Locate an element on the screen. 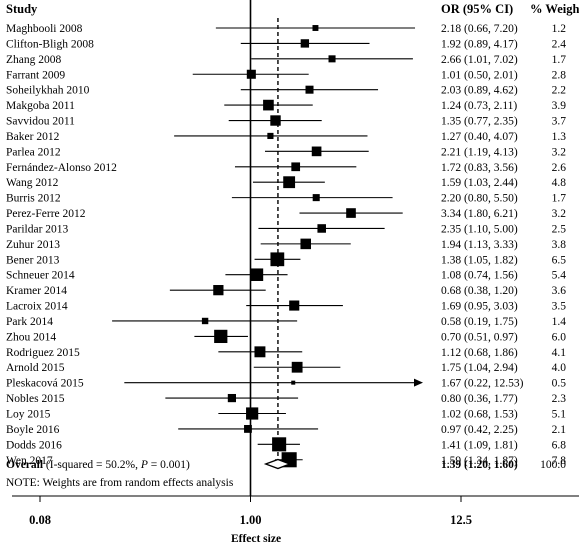 This screenshot has height=549, width=579. study-ci-text: 1.94 (1.13, 3.33) is located at coordinates (479, 245).